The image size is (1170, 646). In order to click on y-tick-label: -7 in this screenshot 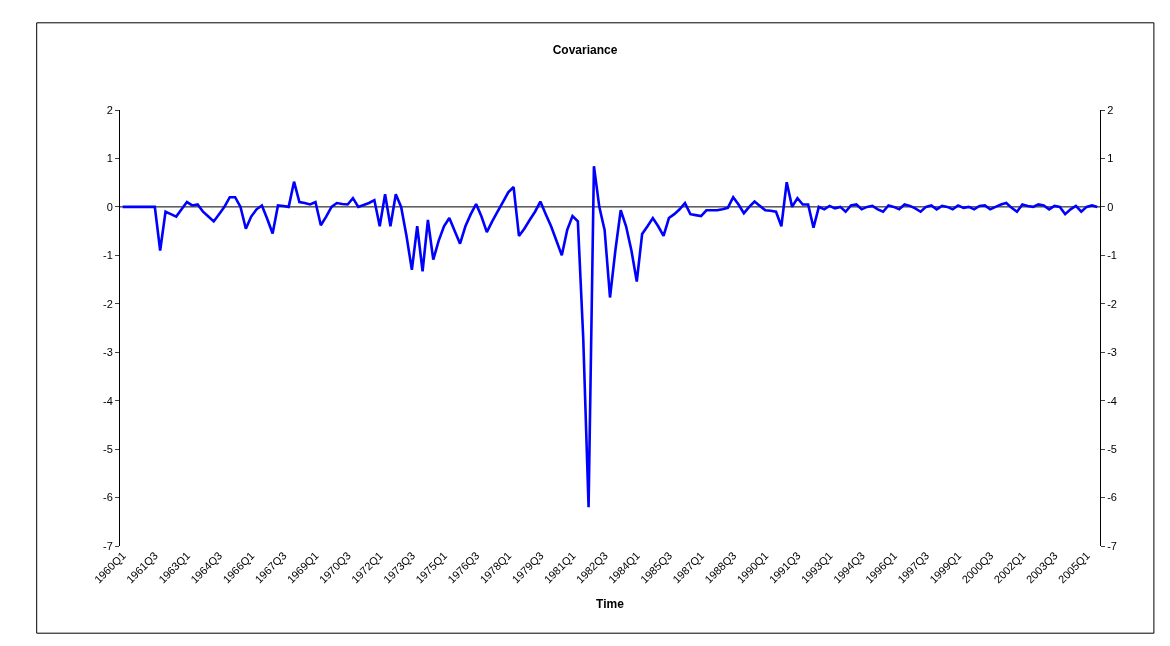, I will do `click(108, 545)`.